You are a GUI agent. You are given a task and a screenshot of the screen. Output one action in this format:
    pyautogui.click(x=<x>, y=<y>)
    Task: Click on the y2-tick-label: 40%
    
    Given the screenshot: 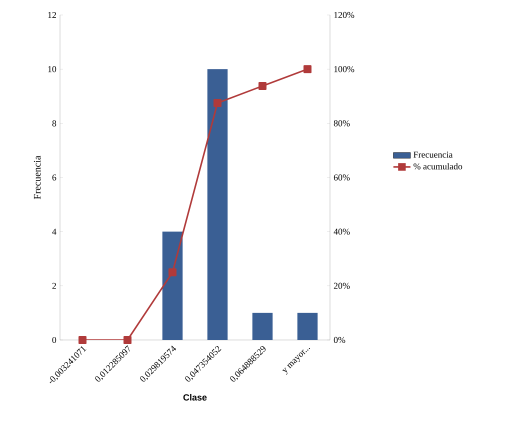 What is the action you would take?
    pyautogui.click(x=342, y=231)
    